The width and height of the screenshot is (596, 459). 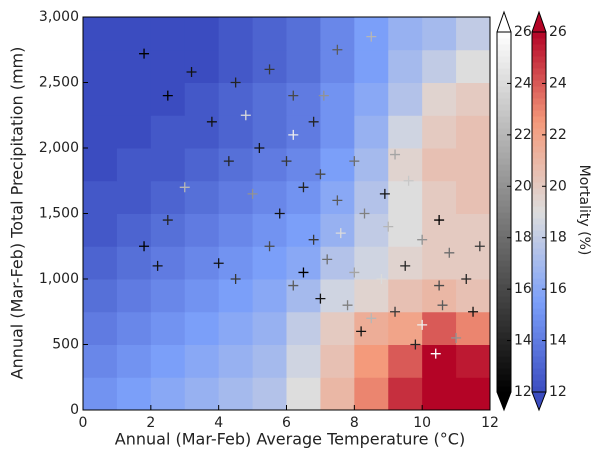 I want to click on gray-colorbar-bottom-arrow, so click(x=504, y=401).